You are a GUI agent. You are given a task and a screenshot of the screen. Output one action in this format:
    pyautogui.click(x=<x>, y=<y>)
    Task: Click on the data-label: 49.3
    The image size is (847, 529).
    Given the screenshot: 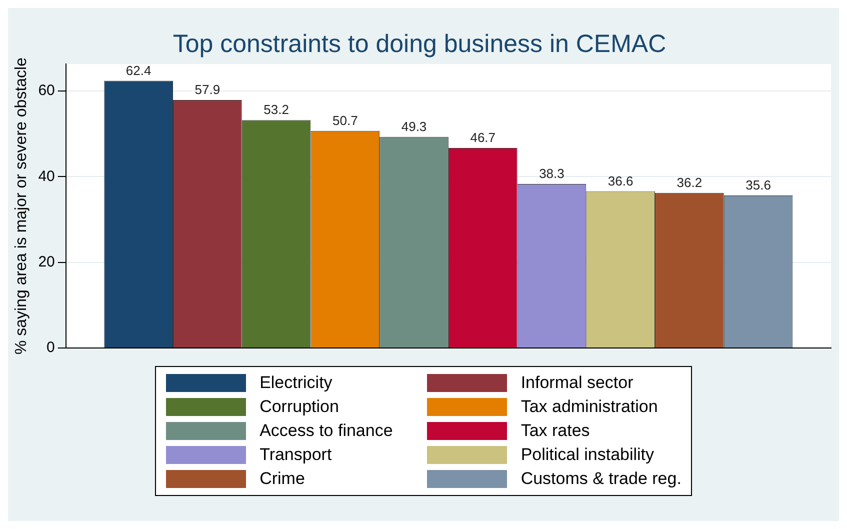 What is the action you would take?
    pyautogui.click(x=414, y=126)
    